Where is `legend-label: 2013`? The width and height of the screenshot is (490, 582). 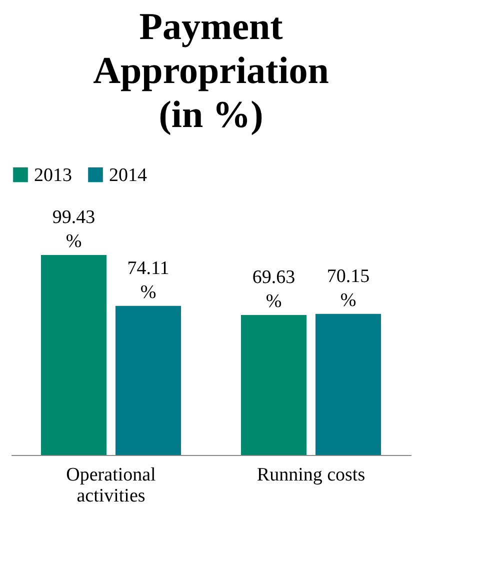
legend-label: 2013 is located at coordinates (53, 175).